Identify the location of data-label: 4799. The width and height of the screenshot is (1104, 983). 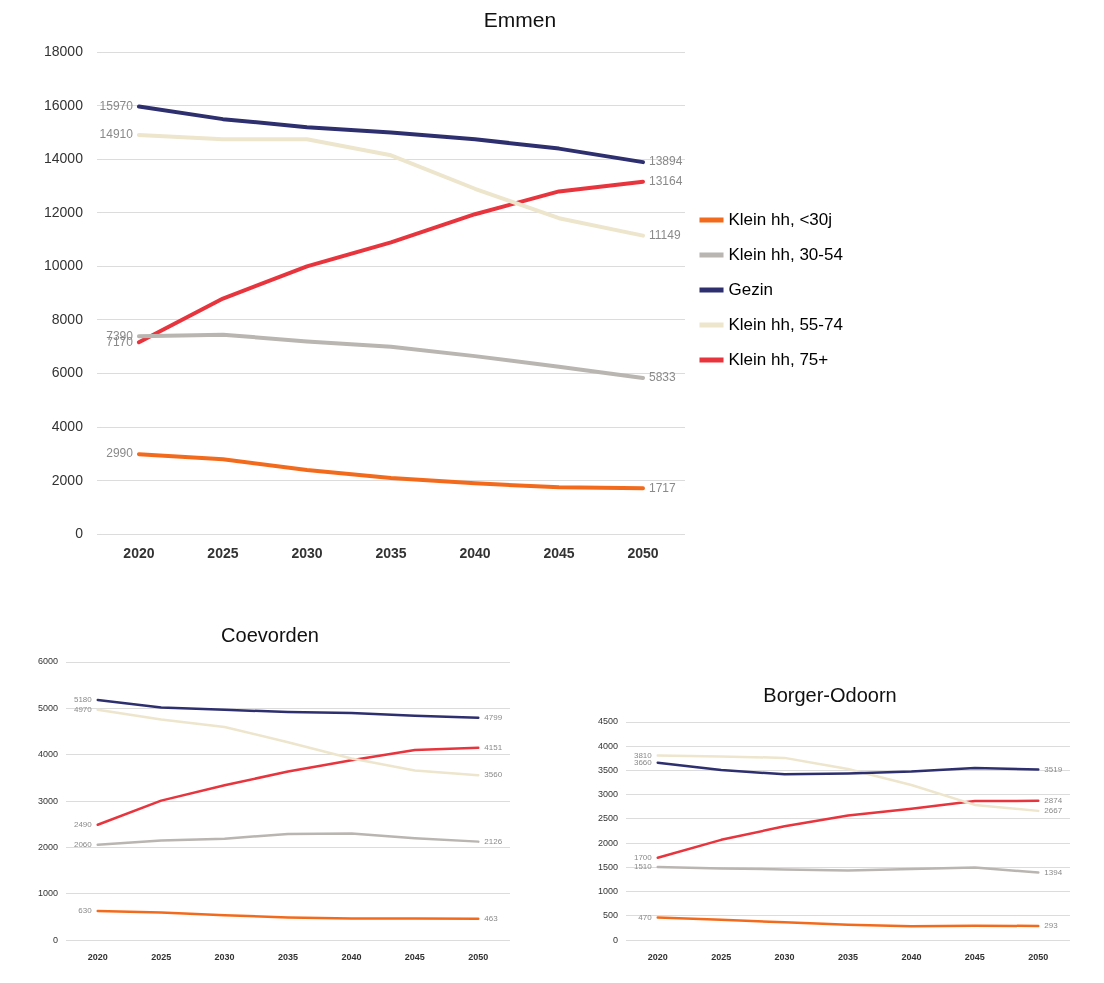
(493, 717).